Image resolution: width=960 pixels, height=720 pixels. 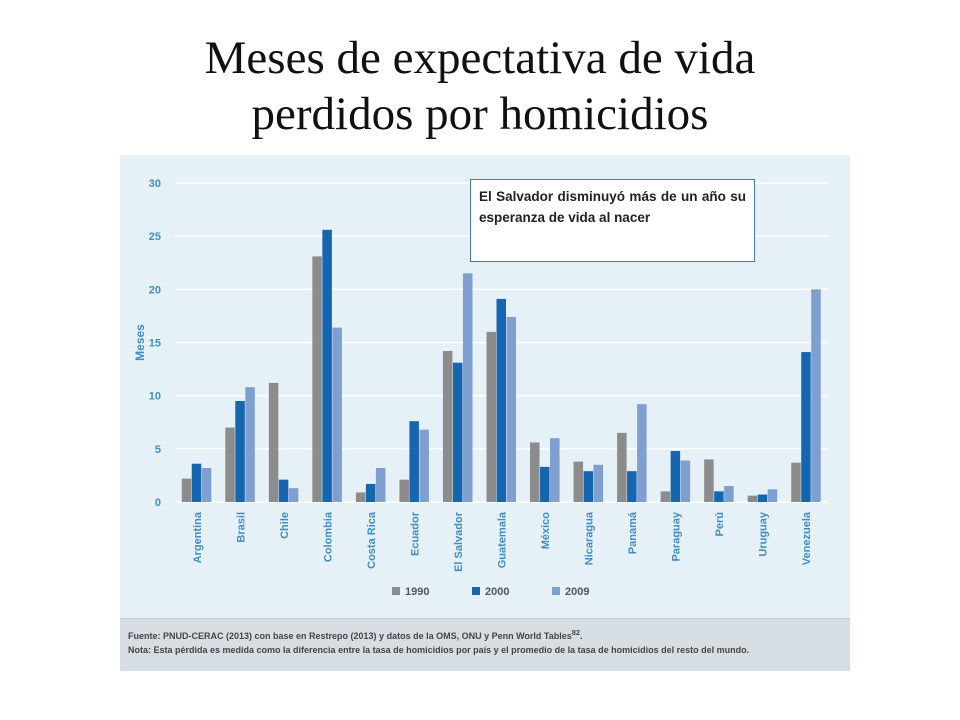 I want to click on slide-title-line1: Meses de expectativa de vida, so click(x=480, y=58).